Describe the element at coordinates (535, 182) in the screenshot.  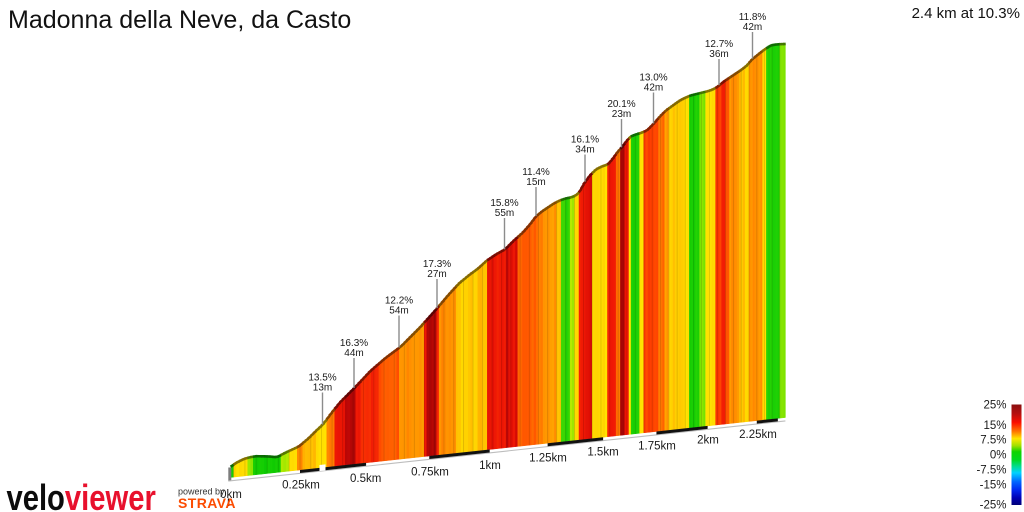
I see `svg-text: 15m` at that location.